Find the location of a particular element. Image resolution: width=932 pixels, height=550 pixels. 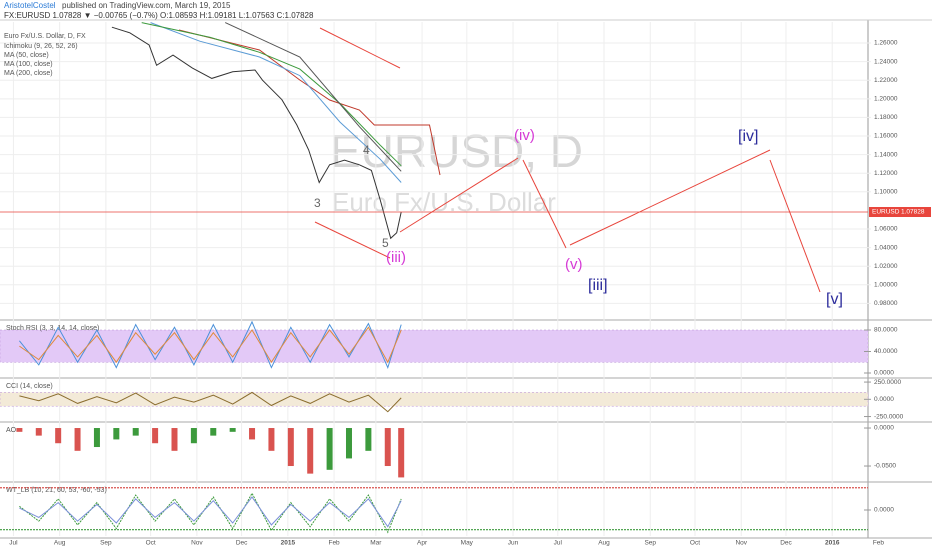

chart-title: Euro Fx/U.S. Dollar, D, FX is located at coordinates (45, 36).